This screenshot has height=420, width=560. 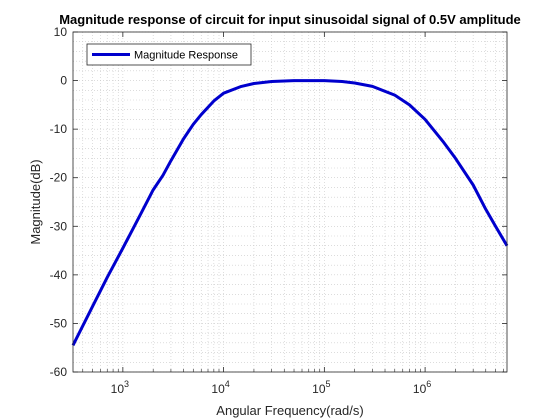 I want to click on y-tick-label: -20, so click(x=59, y=178).